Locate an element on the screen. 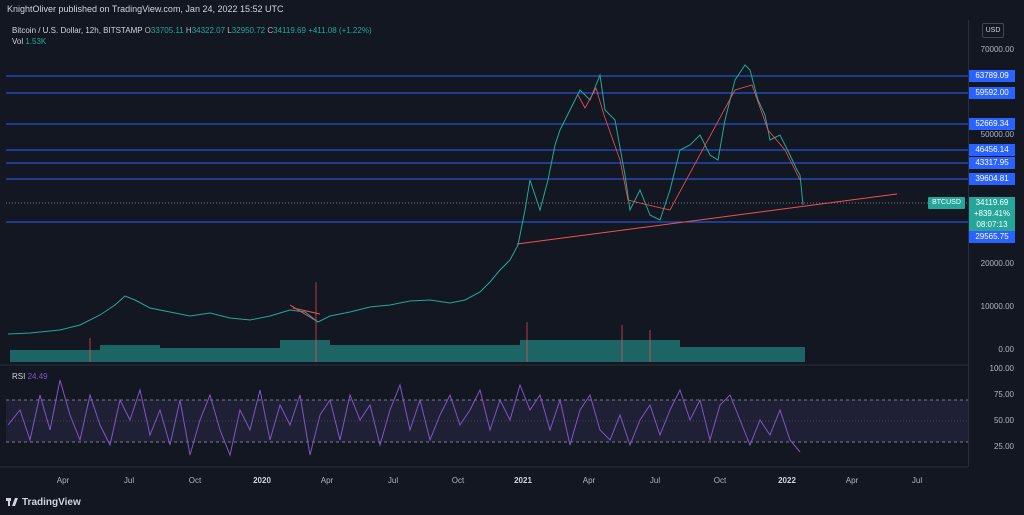 The image size is (1024, 515). brand-footer: TradingView is located at coordinates (43, 502).